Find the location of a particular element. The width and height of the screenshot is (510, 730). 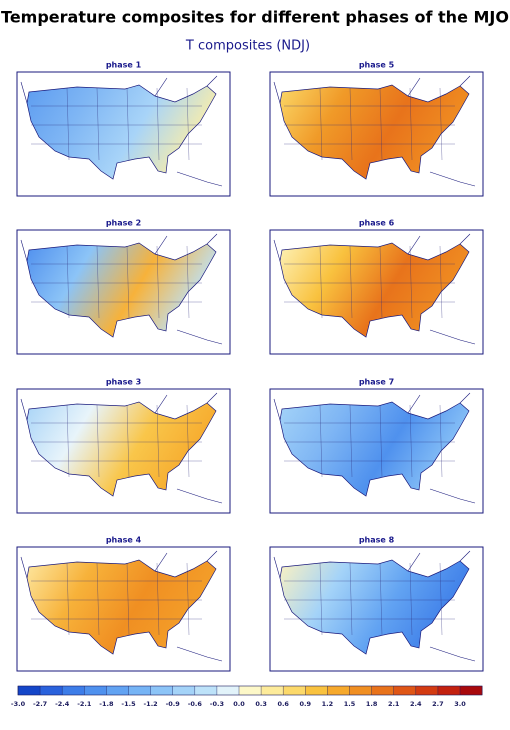

panel-title: phase 5 is located at coordinates (377, 65).